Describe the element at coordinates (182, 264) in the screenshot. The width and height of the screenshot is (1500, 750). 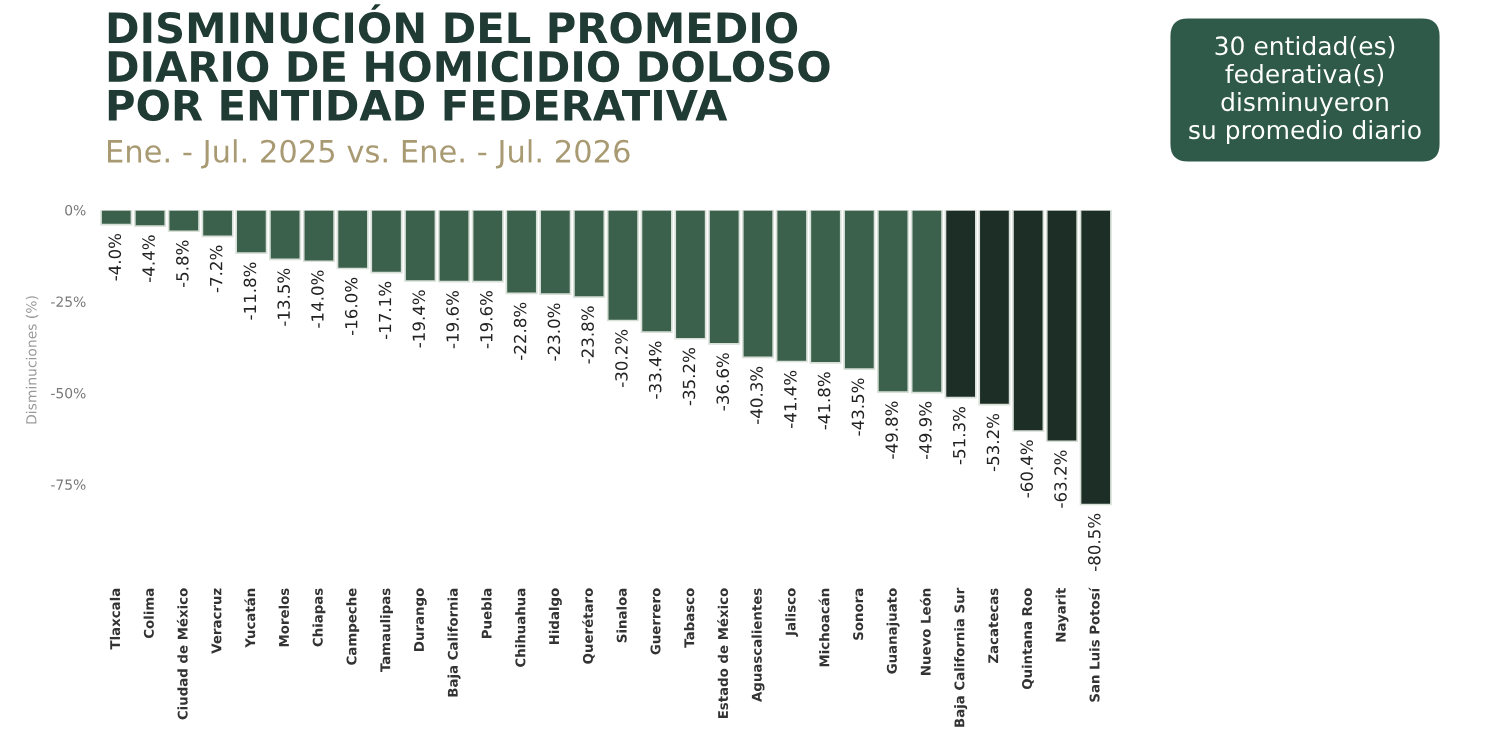
I see `data-label: -5.8%` at that location.